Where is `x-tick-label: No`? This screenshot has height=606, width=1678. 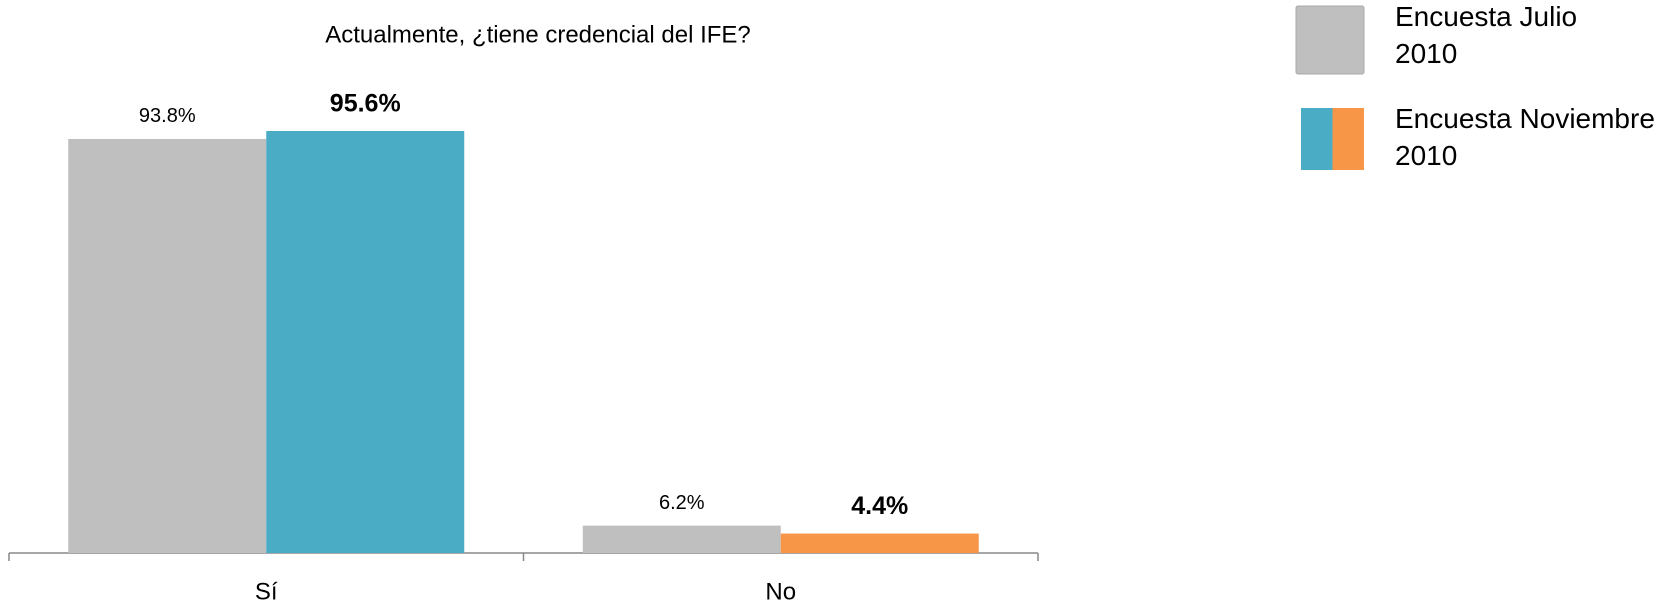
x-tick-label: No is located at coordinates (780, 591).